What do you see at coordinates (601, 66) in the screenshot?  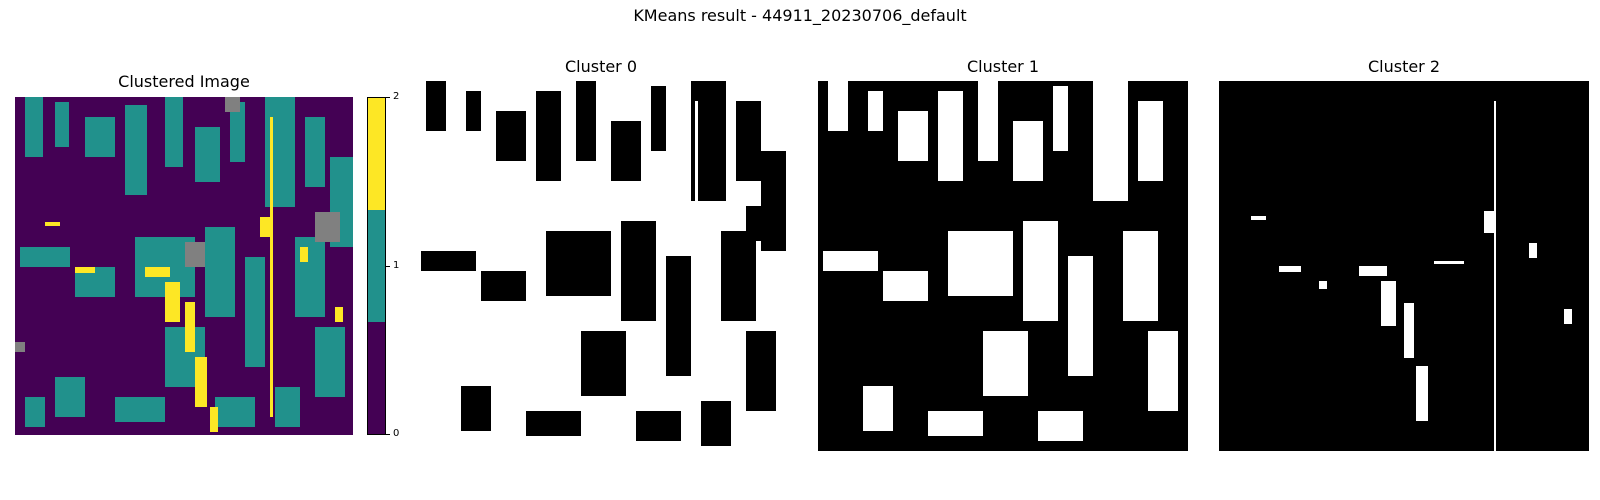 I see `cluster-0-title: Cluster 0` at bounding box center [601, 66].